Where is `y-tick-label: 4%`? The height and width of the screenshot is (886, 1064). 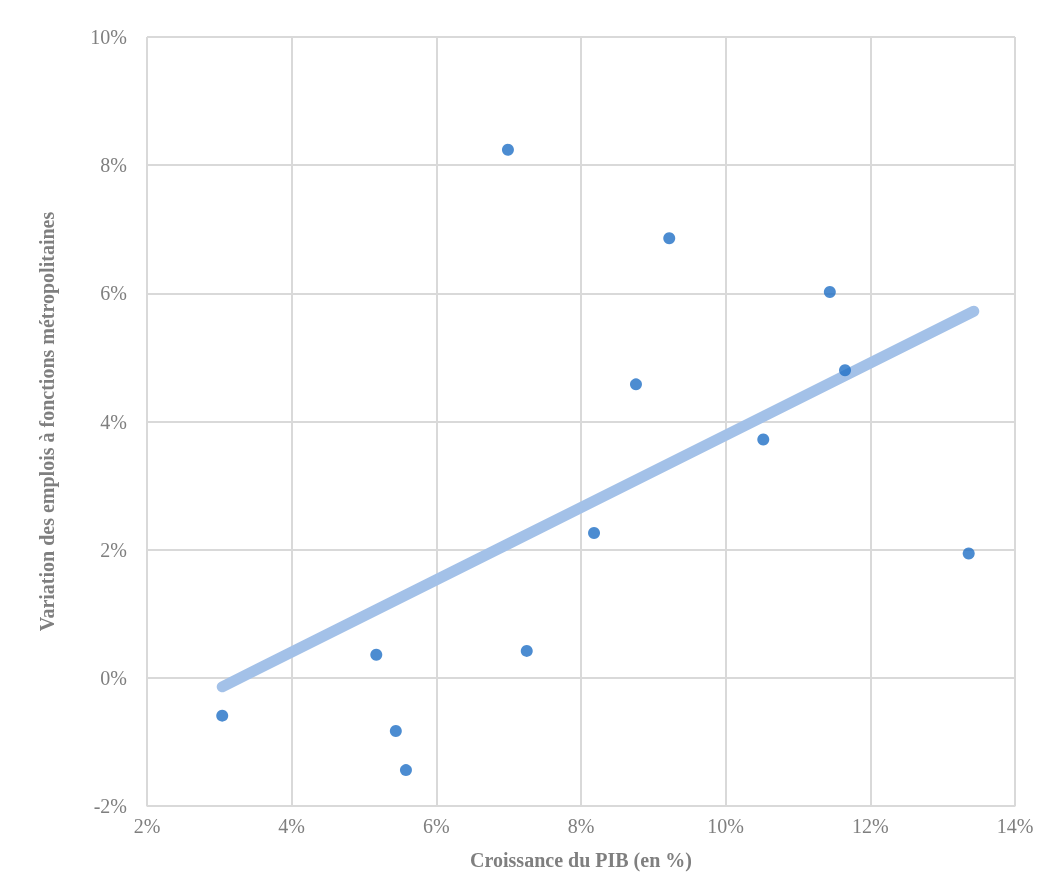
y-tick-label: 4% is located at coordinates (113, 421).